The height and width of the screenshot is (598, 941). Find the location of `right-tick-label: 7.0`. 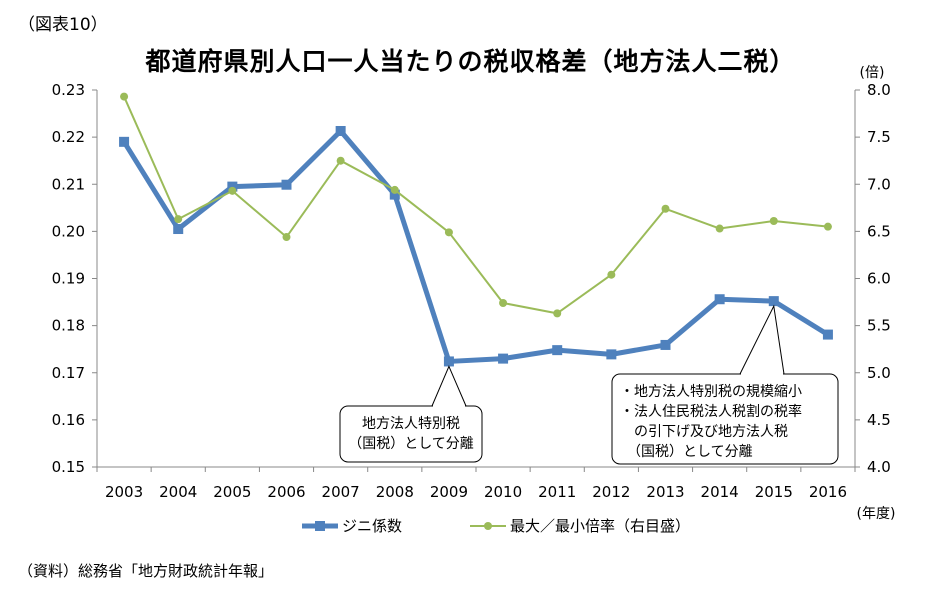

right-tick-label: 7.0 is located at coordinates (879, 184).